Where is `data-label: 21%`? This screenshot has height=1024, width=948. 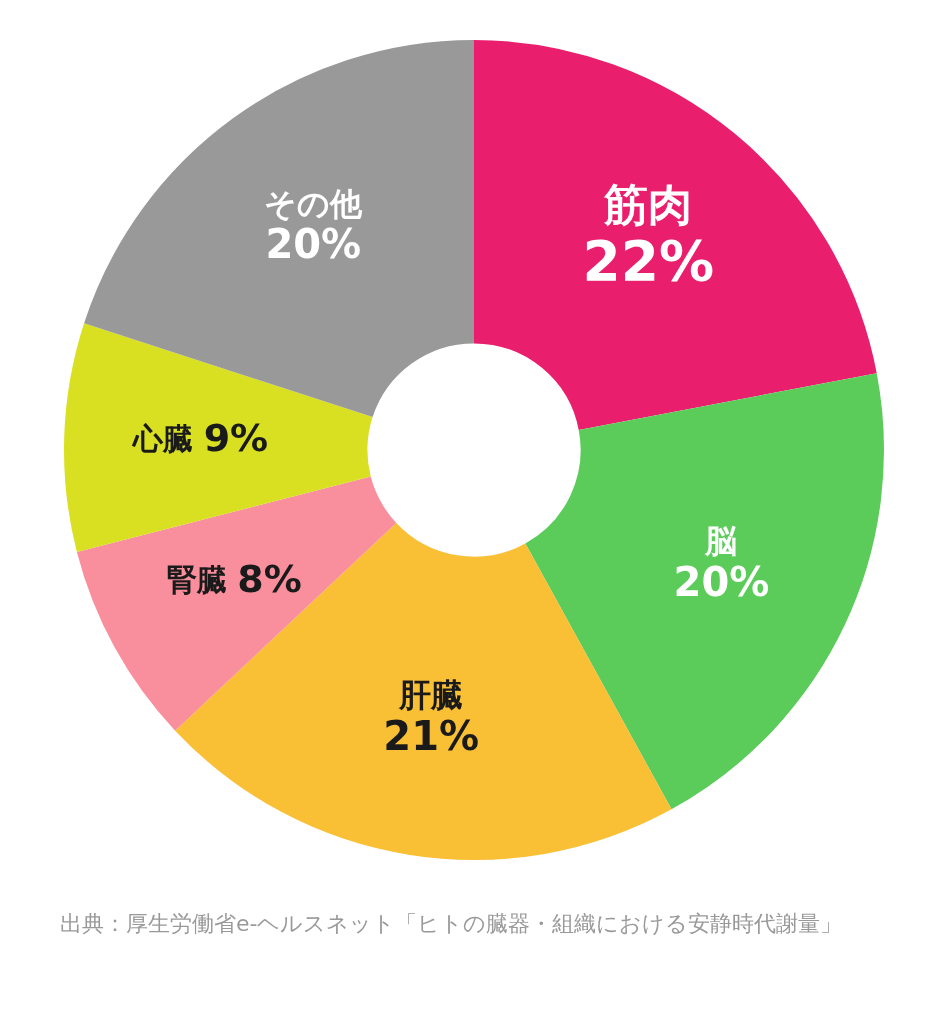 data-label: 21% is located at coordinates (431, 735).